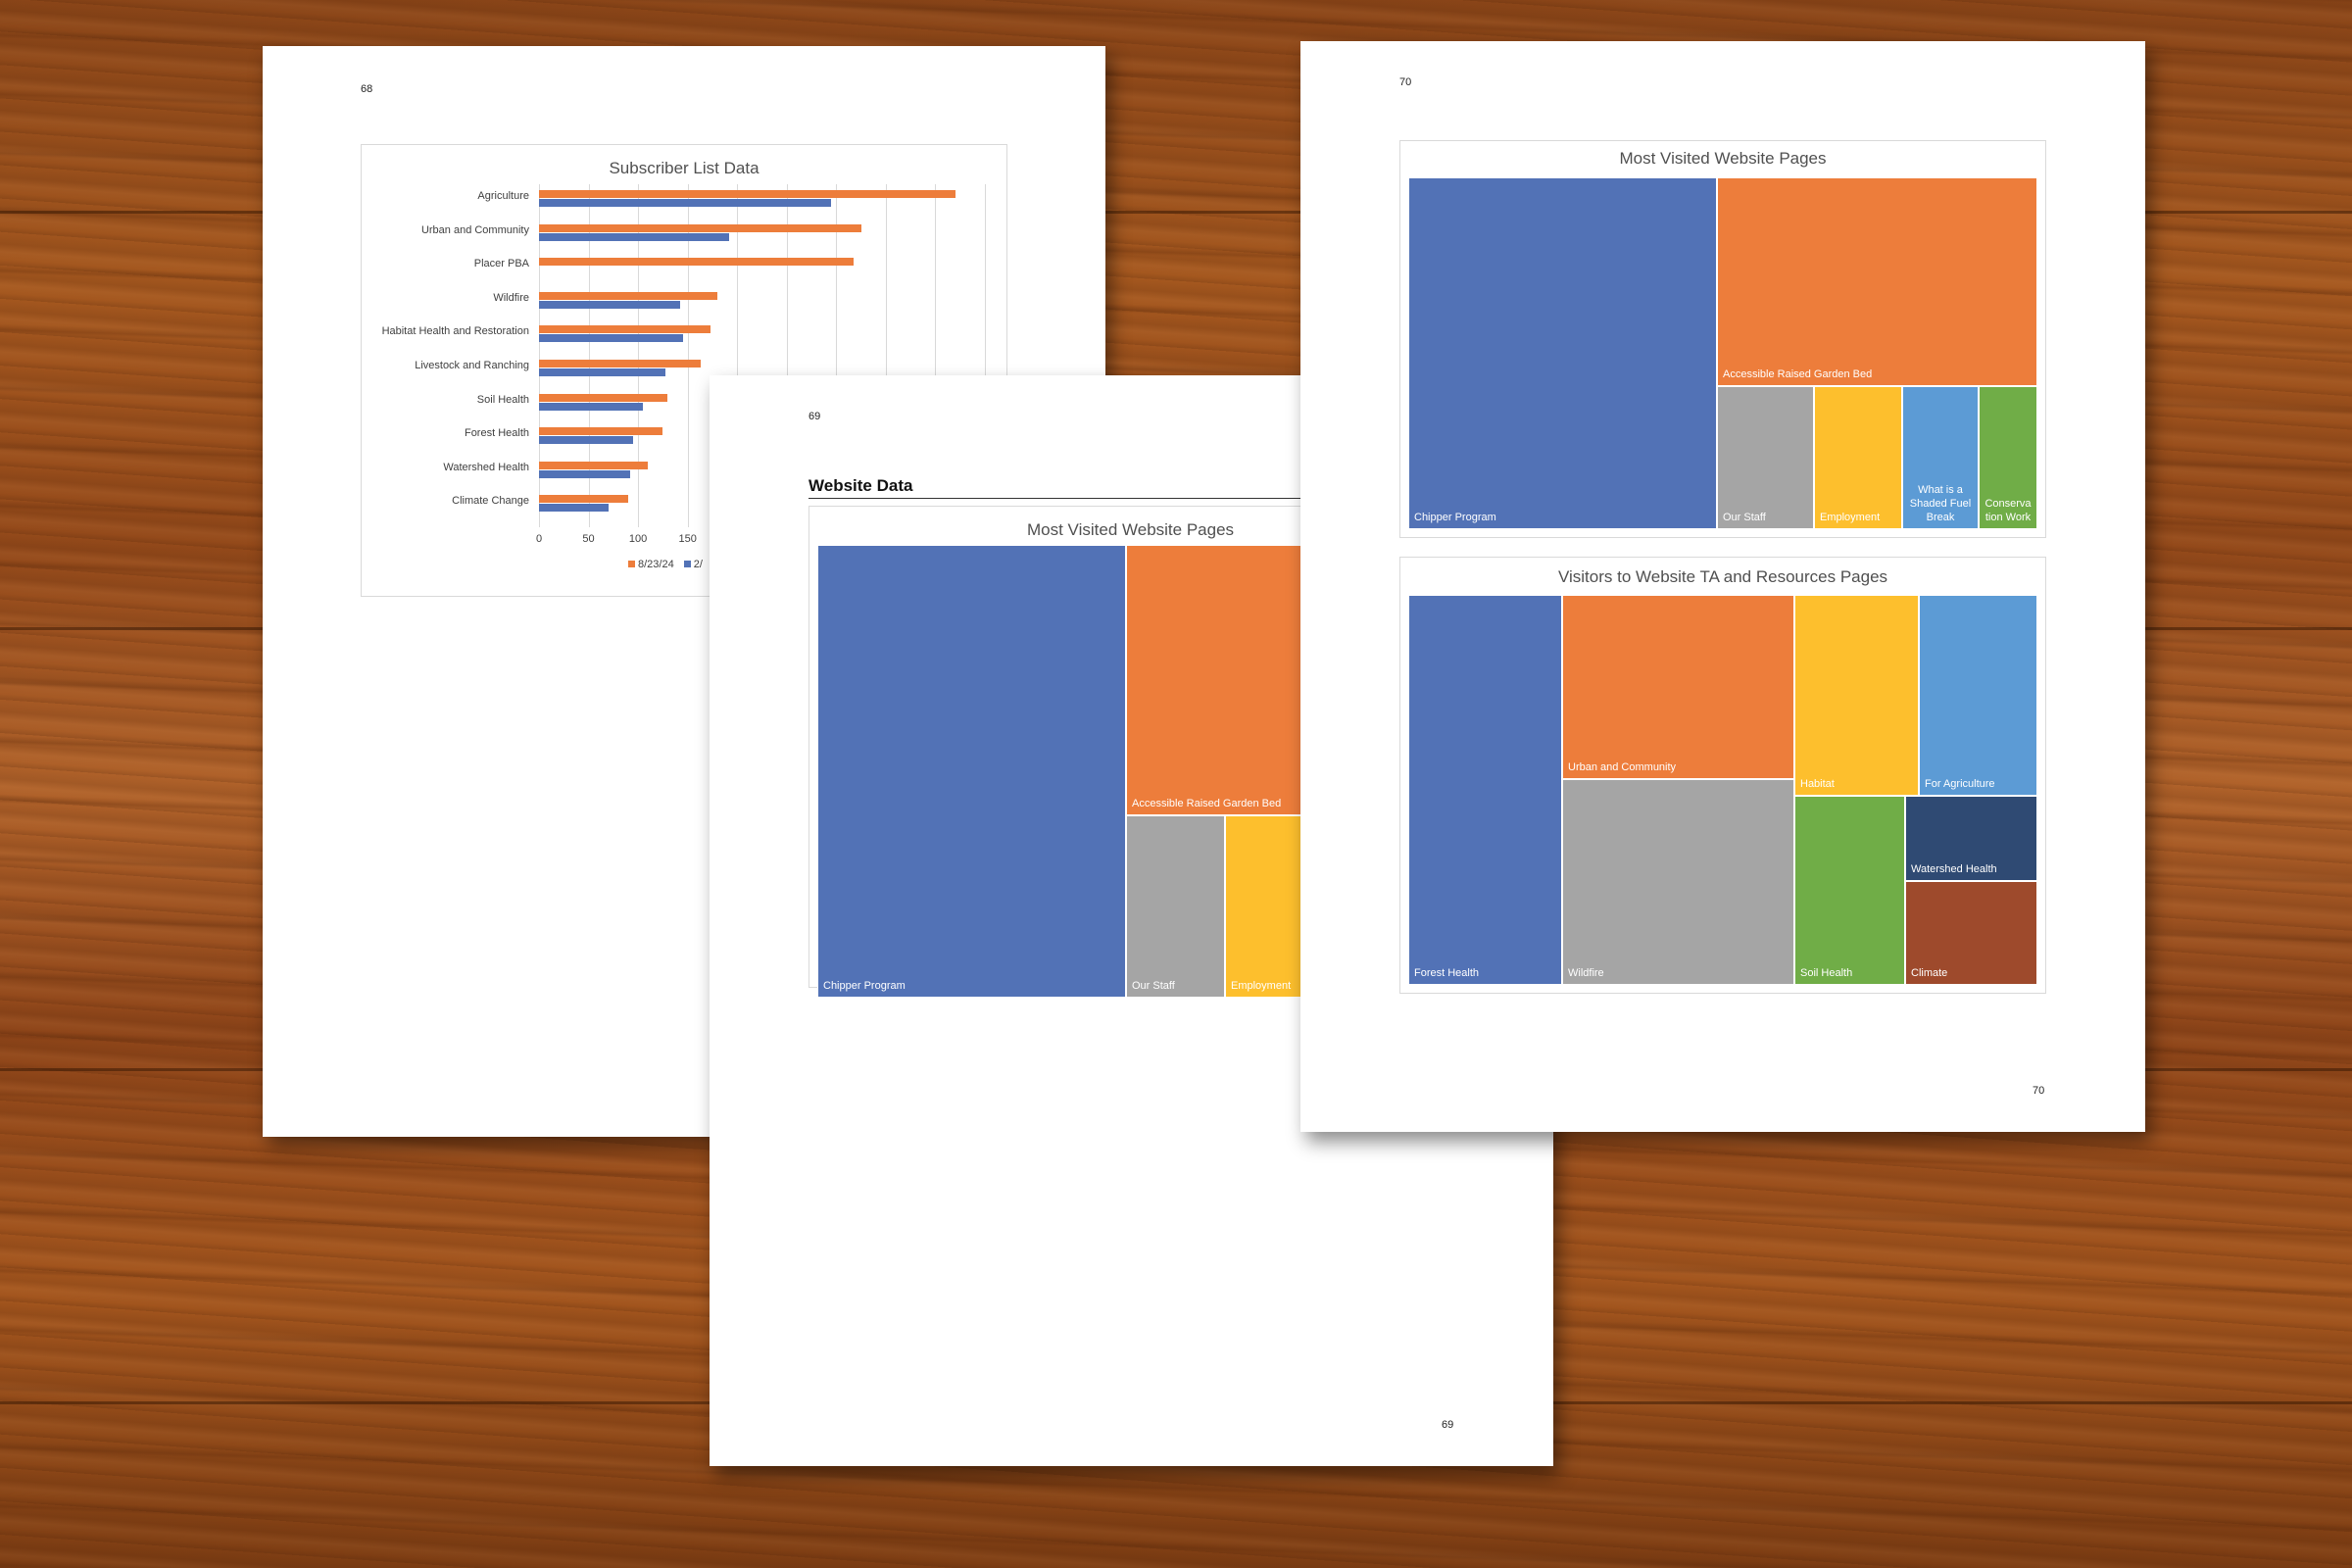 The image size is (2352, 1568). Describe the element at coordinates (588, 539) in the screenshot. I see `x-tick-label: 50` at that location.